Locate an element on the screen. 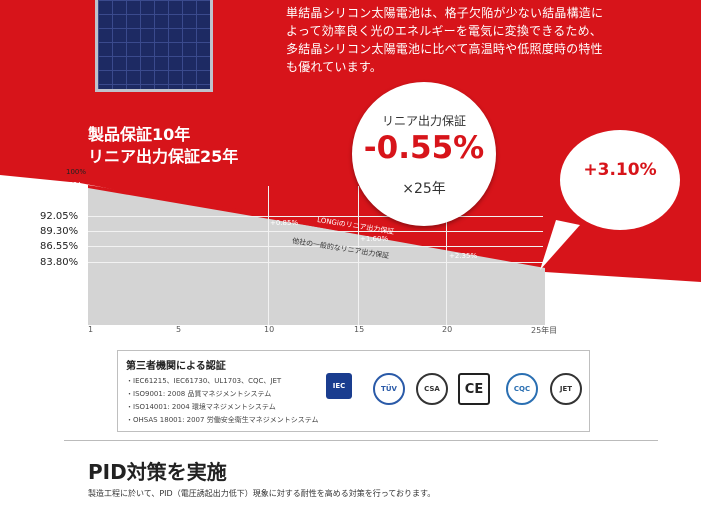  x-tick-label: 15 is located at coordinates (359, 329).